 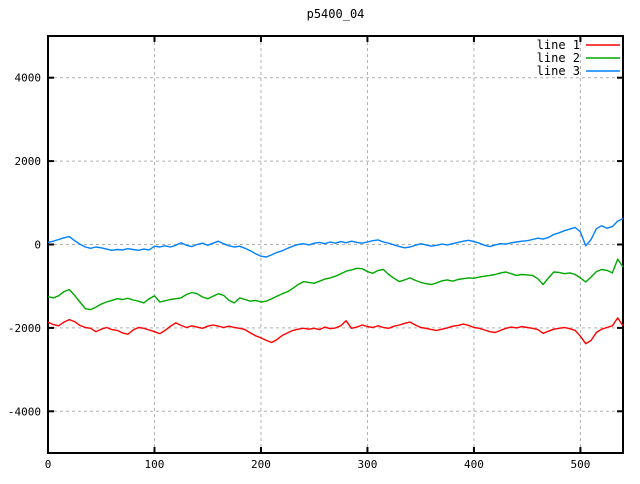 What do you see at coordinates (48, 464) in the screenshot?
I see `x-tick-label: 0` at bounding box center [48, 464].